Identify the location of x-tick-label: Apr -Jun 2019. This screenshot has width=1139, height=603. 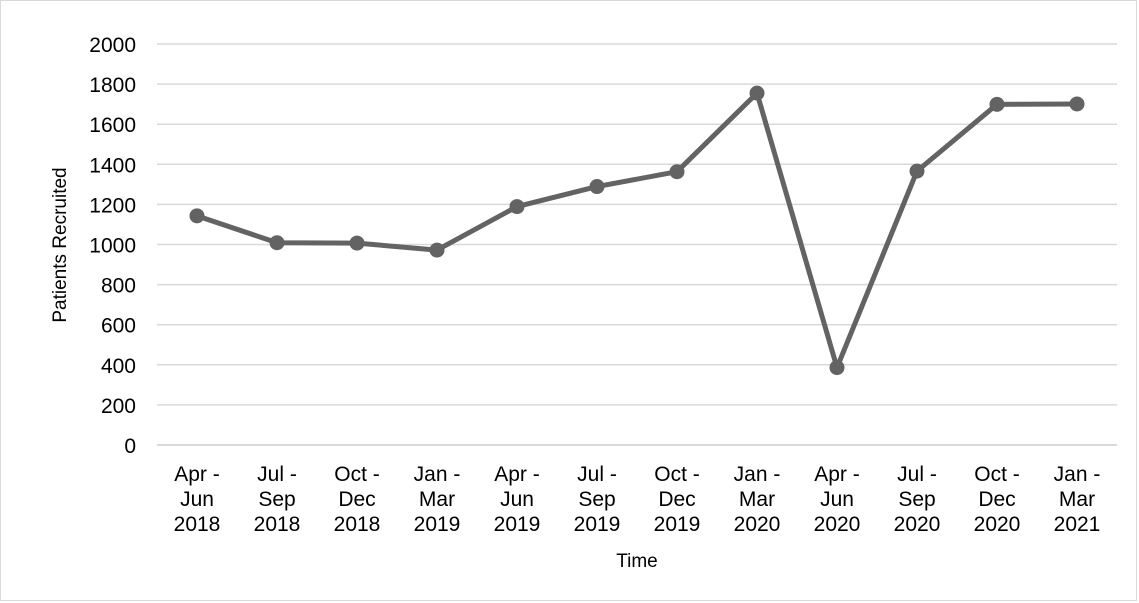
(517, 499).